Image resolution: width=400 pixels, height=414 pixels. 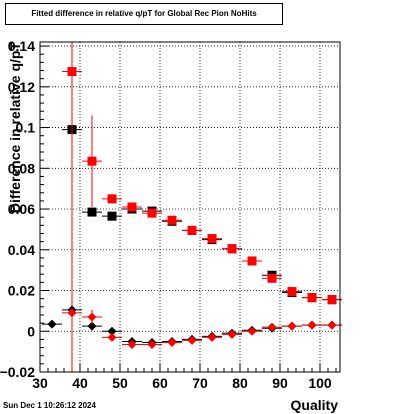 What do you see at coordinates (17, 372) in the screenshot?
I see `y-tick-label: −0.02` at bounding box center [17, 372].